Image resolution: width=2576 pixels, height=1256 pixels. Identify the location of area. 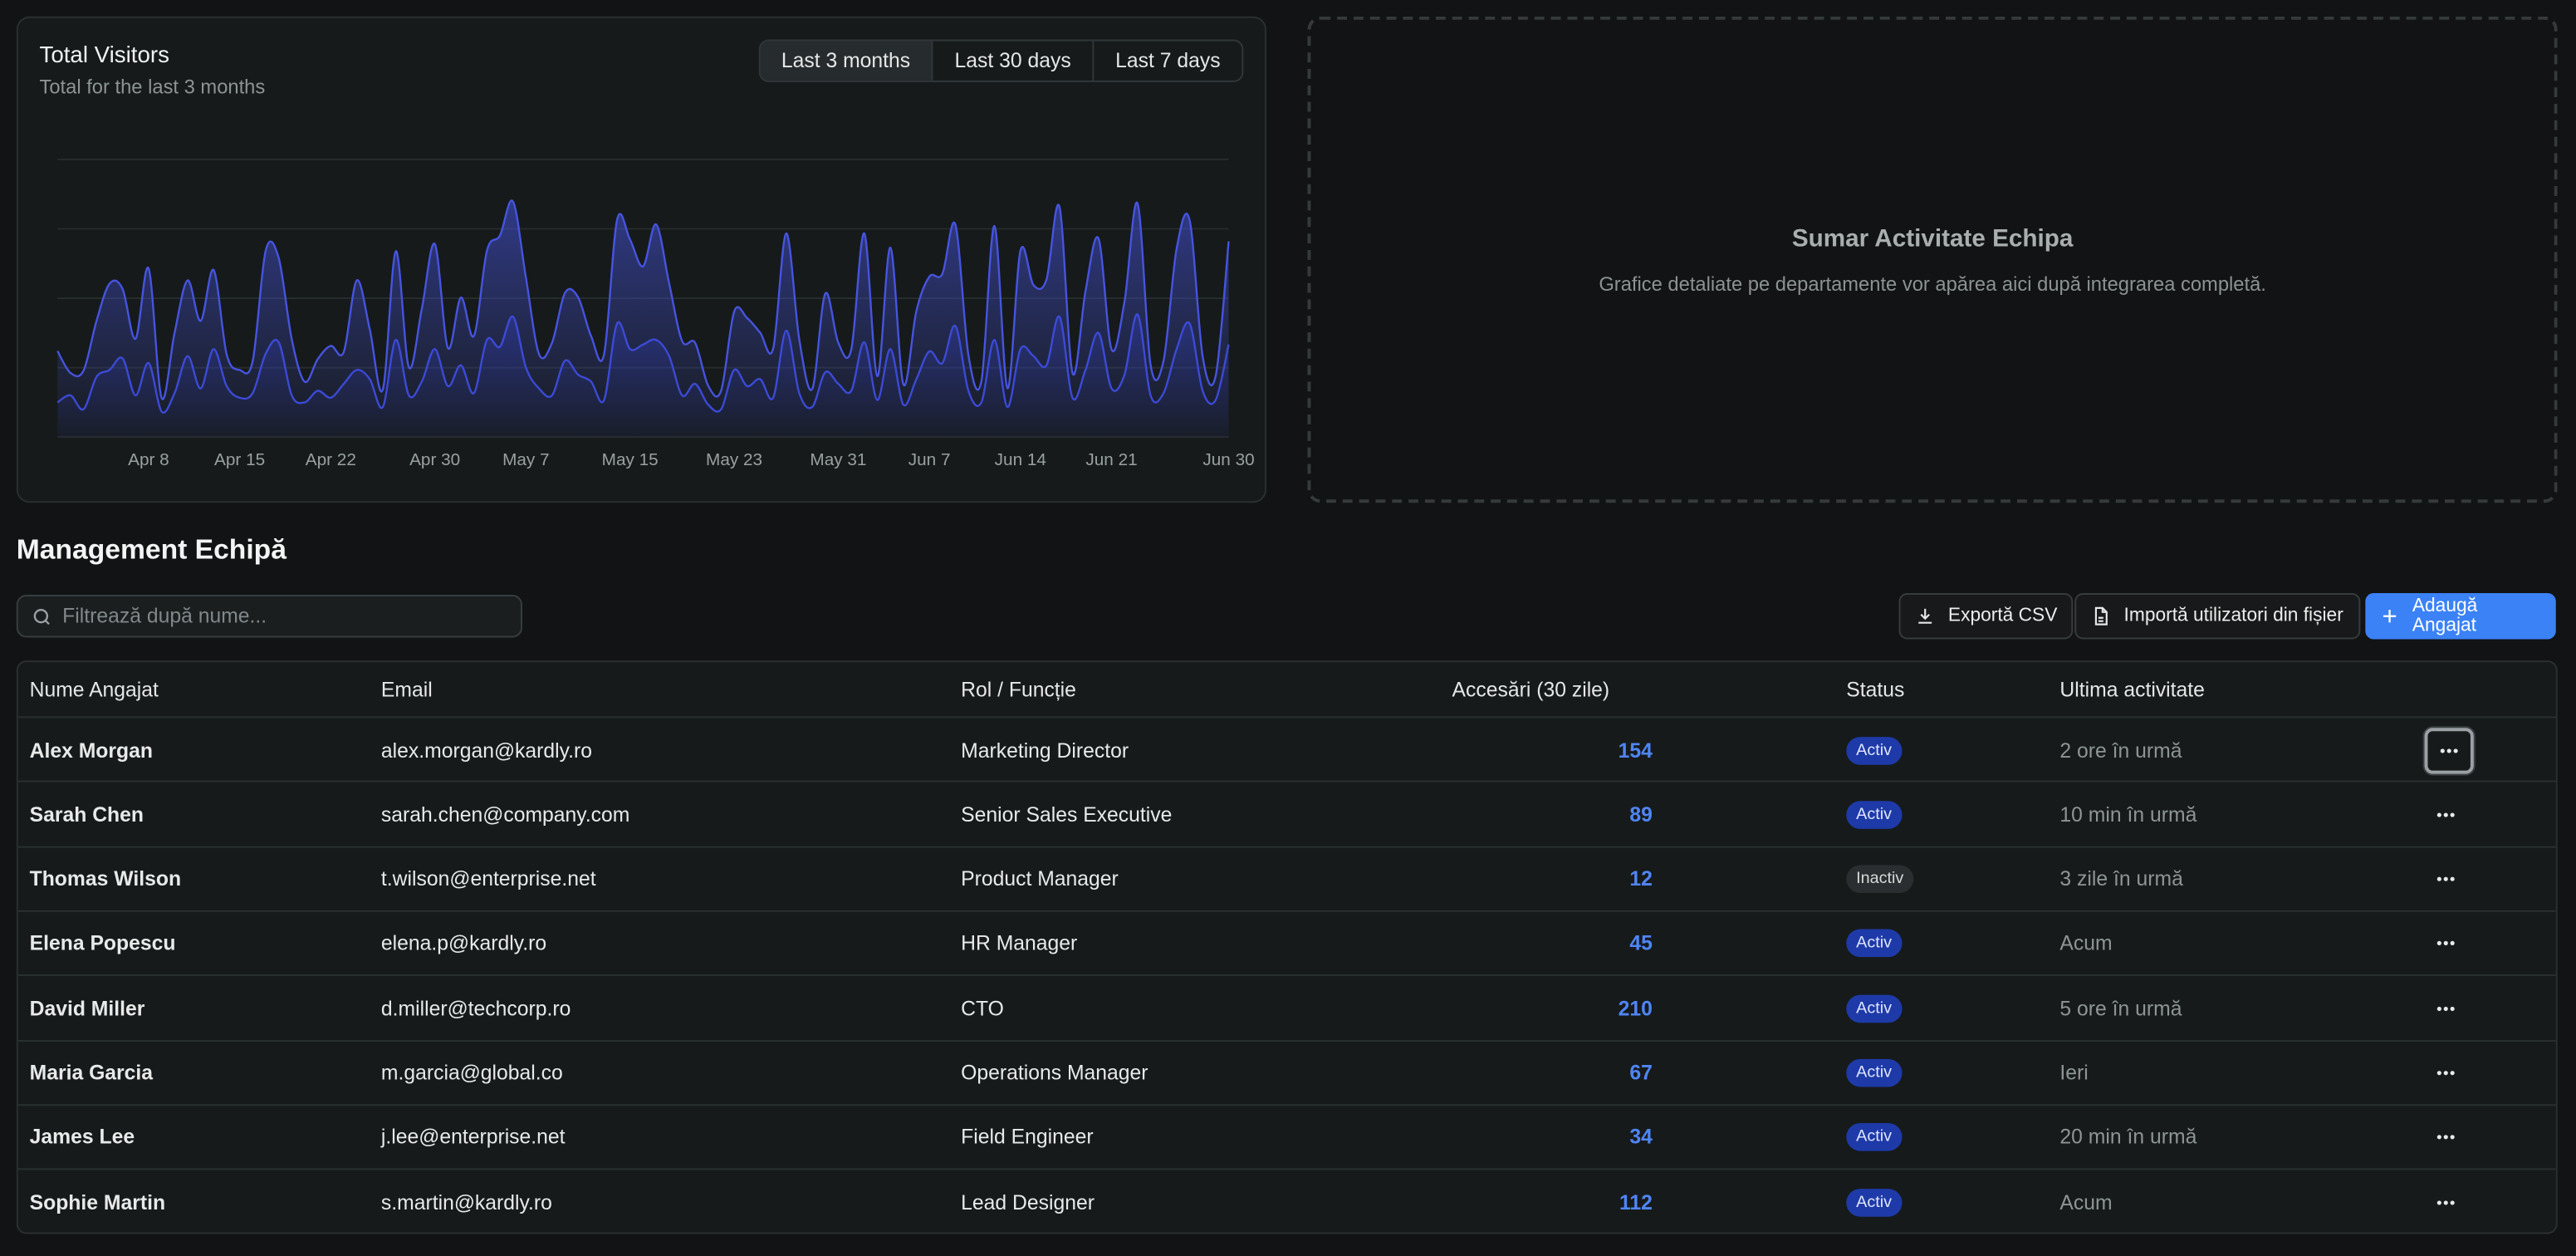
(643, 376).